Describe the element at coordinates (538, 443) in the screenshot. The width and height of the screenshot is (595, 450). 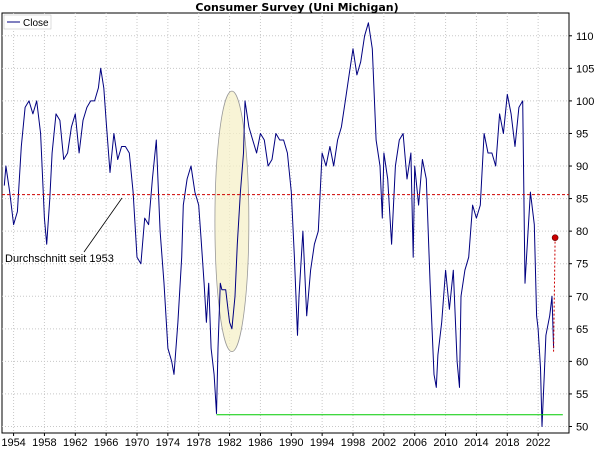
I see `x-tick-label: 2022` at that location.